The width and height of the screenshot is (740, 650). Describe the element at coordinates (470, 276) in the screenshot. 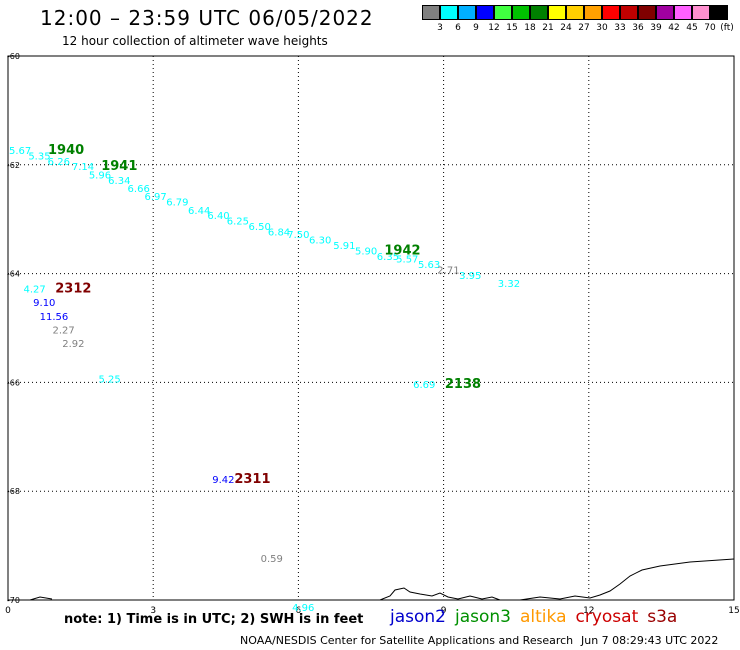

I see `swh-point: 3.95` at that location.